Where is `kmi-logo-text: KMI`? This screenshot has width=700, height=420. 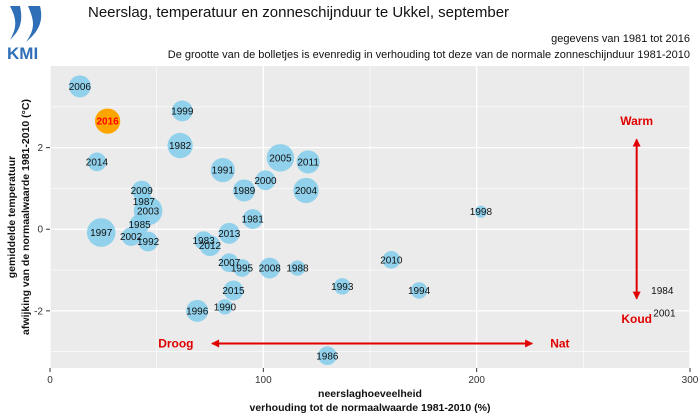
kmi-logo-text: KMI is located at coordinates (22, 53).